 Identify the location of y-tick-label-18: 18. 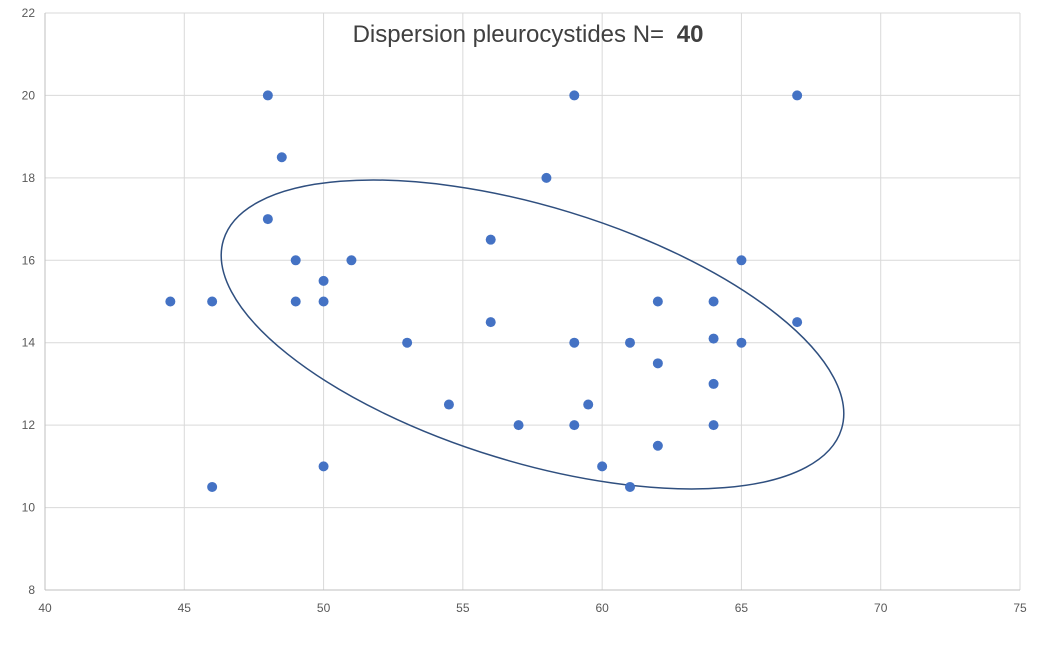
(29, 178).